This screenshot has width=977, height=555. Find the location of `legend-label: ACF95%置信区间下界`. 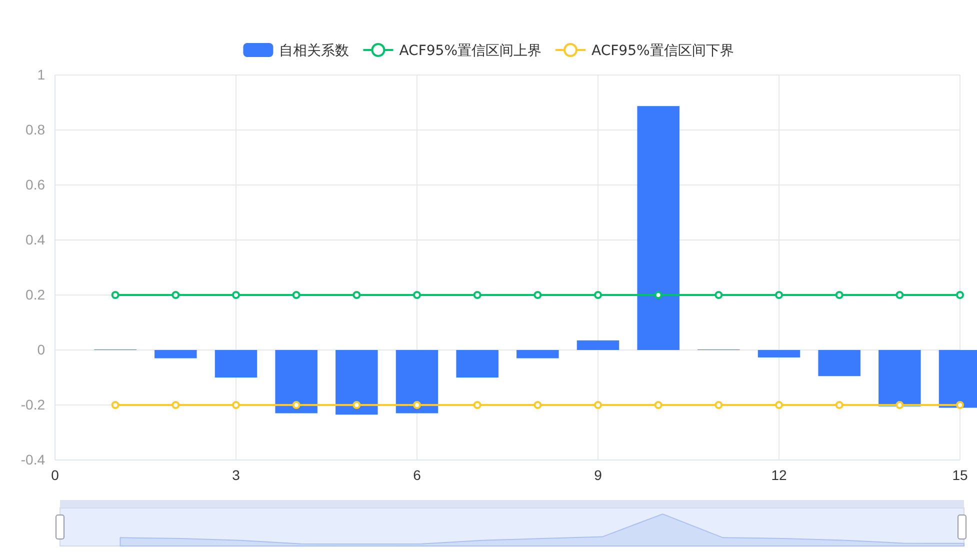

legend-label: ACF95%置信区间下界 is located at coordinates (663, 51).